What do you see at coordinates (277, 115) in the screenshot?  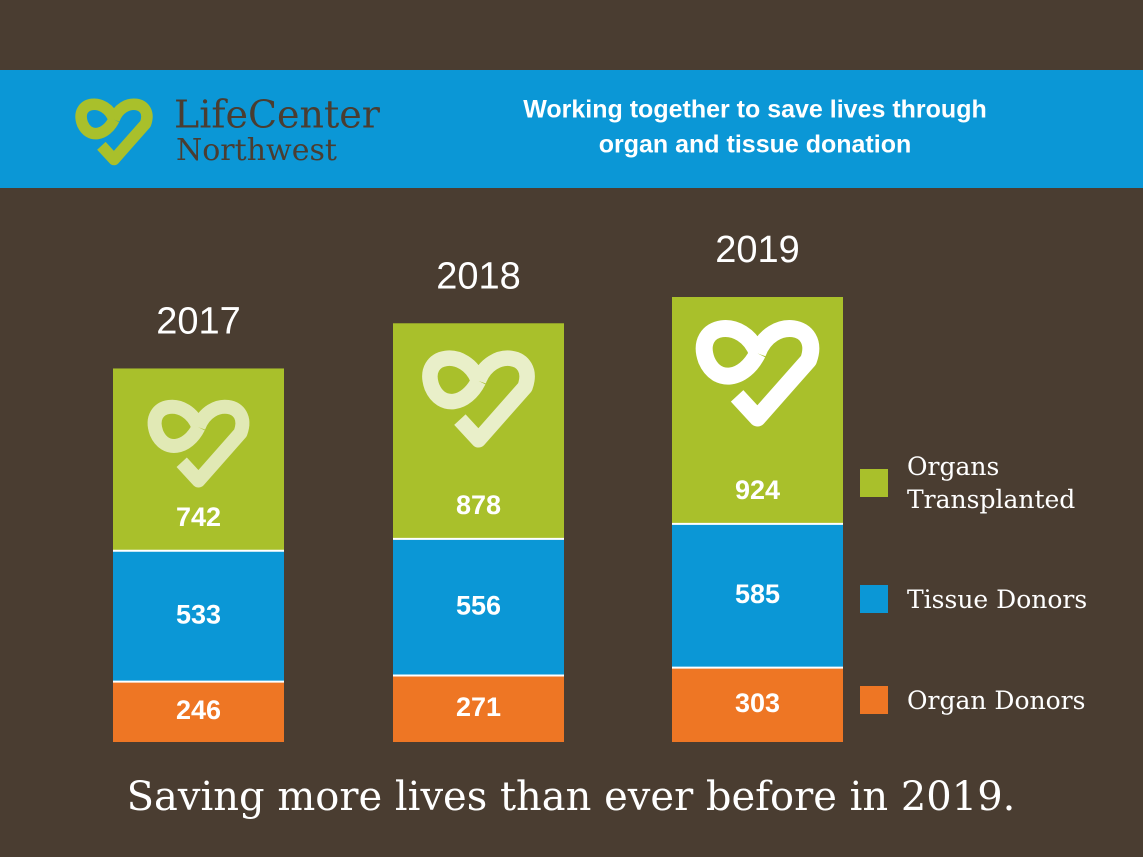 I see `logo-line1: LifeCenter` at bounding box center [277, 115].